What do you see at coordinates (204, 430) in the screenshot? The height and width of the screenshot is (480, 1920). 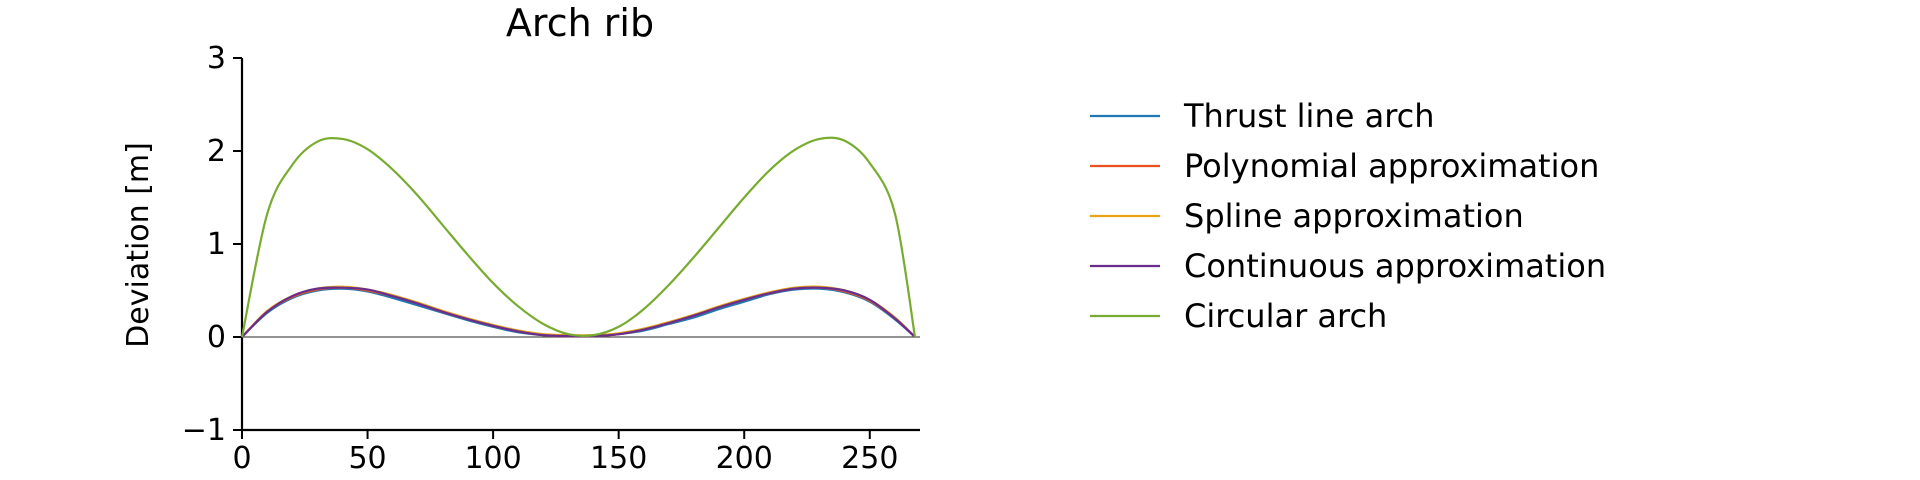 I see `y-tick-label--1: −1` at bounding box center [204, 430].